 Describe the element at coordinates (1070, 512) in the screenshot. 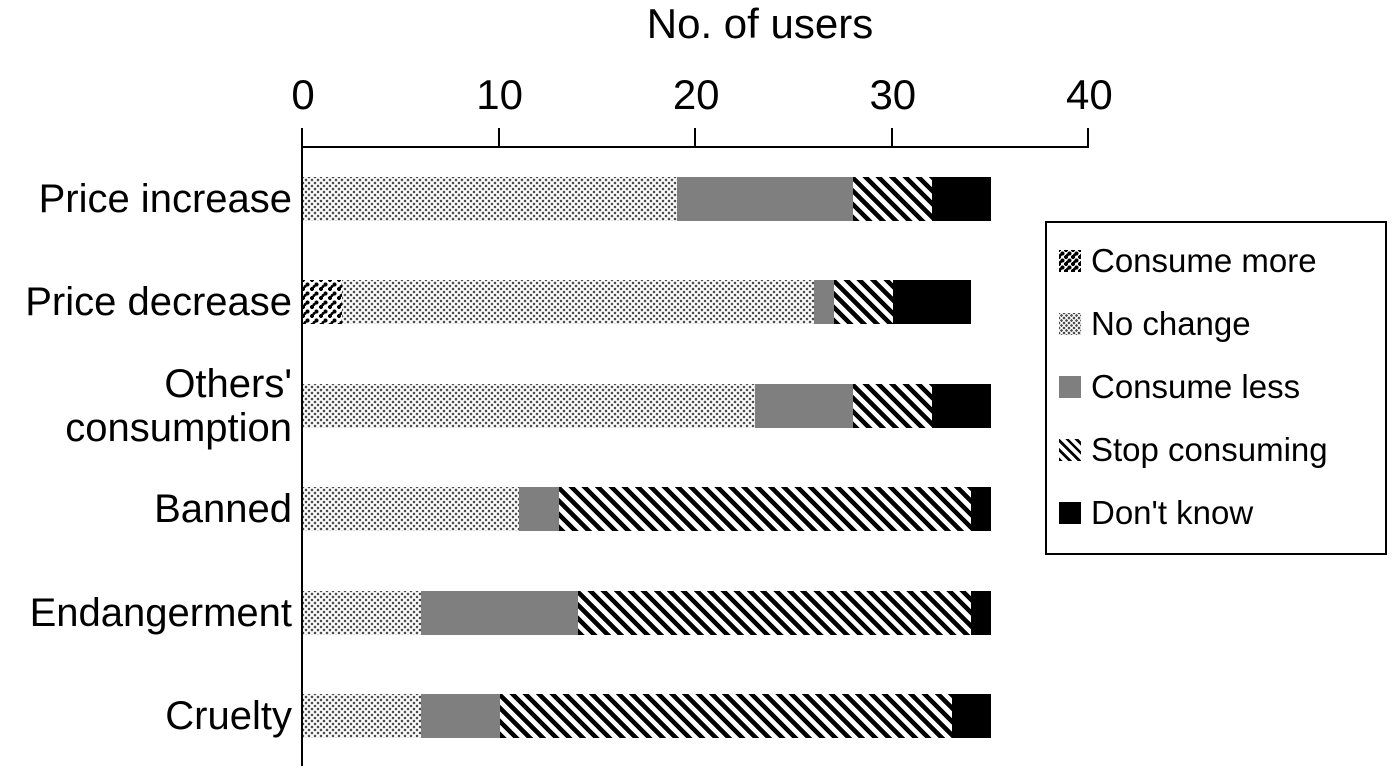

I see `legend-swatch-don-t-know-icon` at that location.